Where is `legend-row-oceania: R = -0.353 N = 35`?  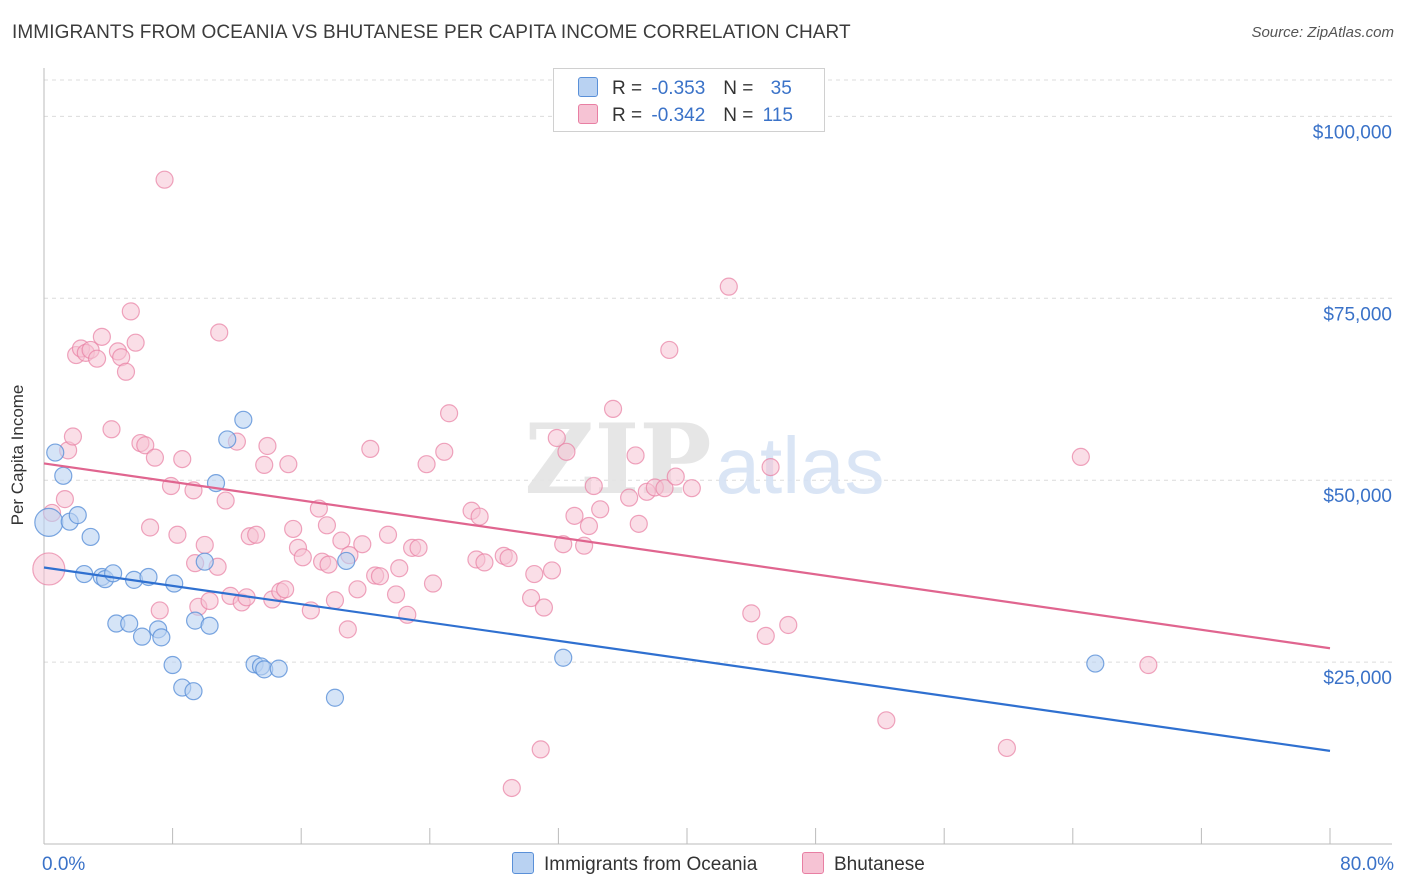
legend-row-oceania: R = -0.353 N = 35 is located at coordinates (685, 89).